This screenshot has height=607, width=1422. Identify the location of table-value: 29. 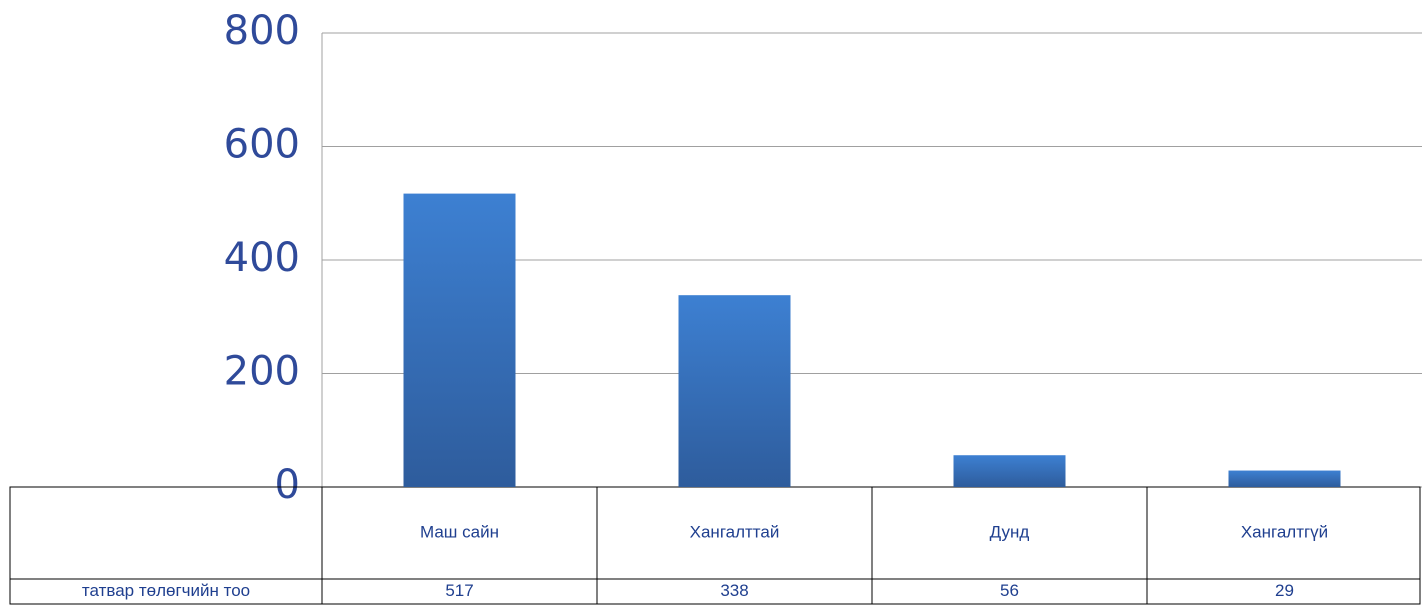
(1284, 590).